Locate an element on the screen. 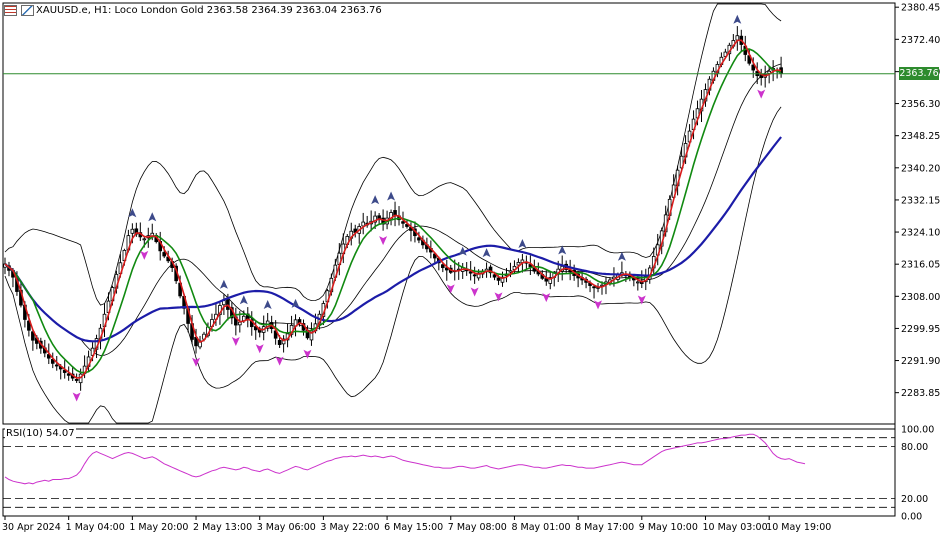 Image resolution: width=950 pixels, height=542 pixels. price-tick-label: 2291.90 is located at coordinates (920, 361).